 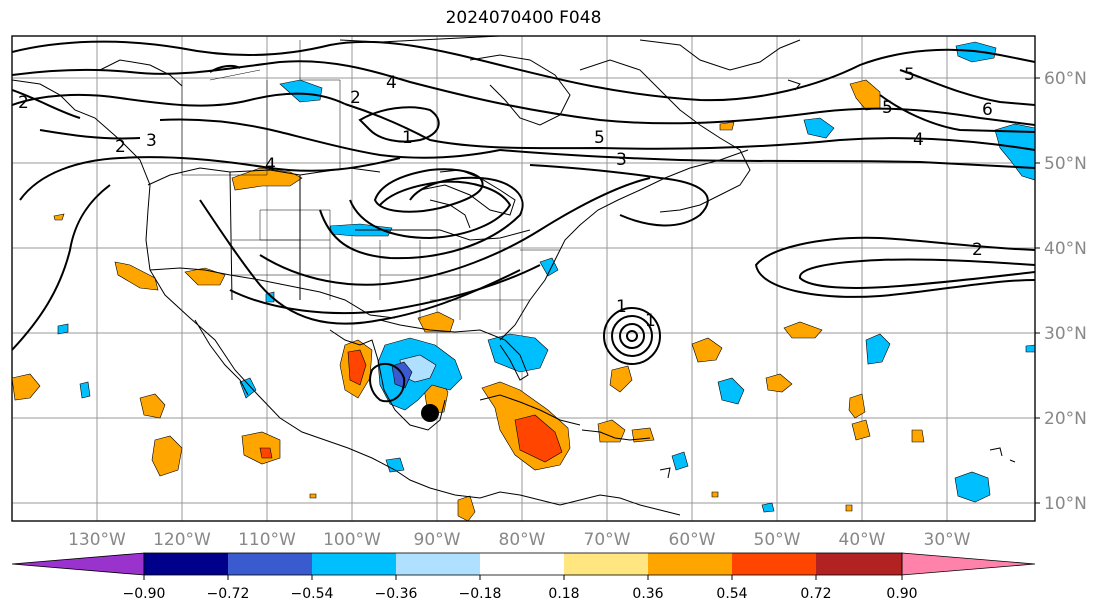 What do you see at coordinates (731, 594) in the screenshot?
I see `colorbar-tick-label: 0.54` at bounding box center [731, 594].